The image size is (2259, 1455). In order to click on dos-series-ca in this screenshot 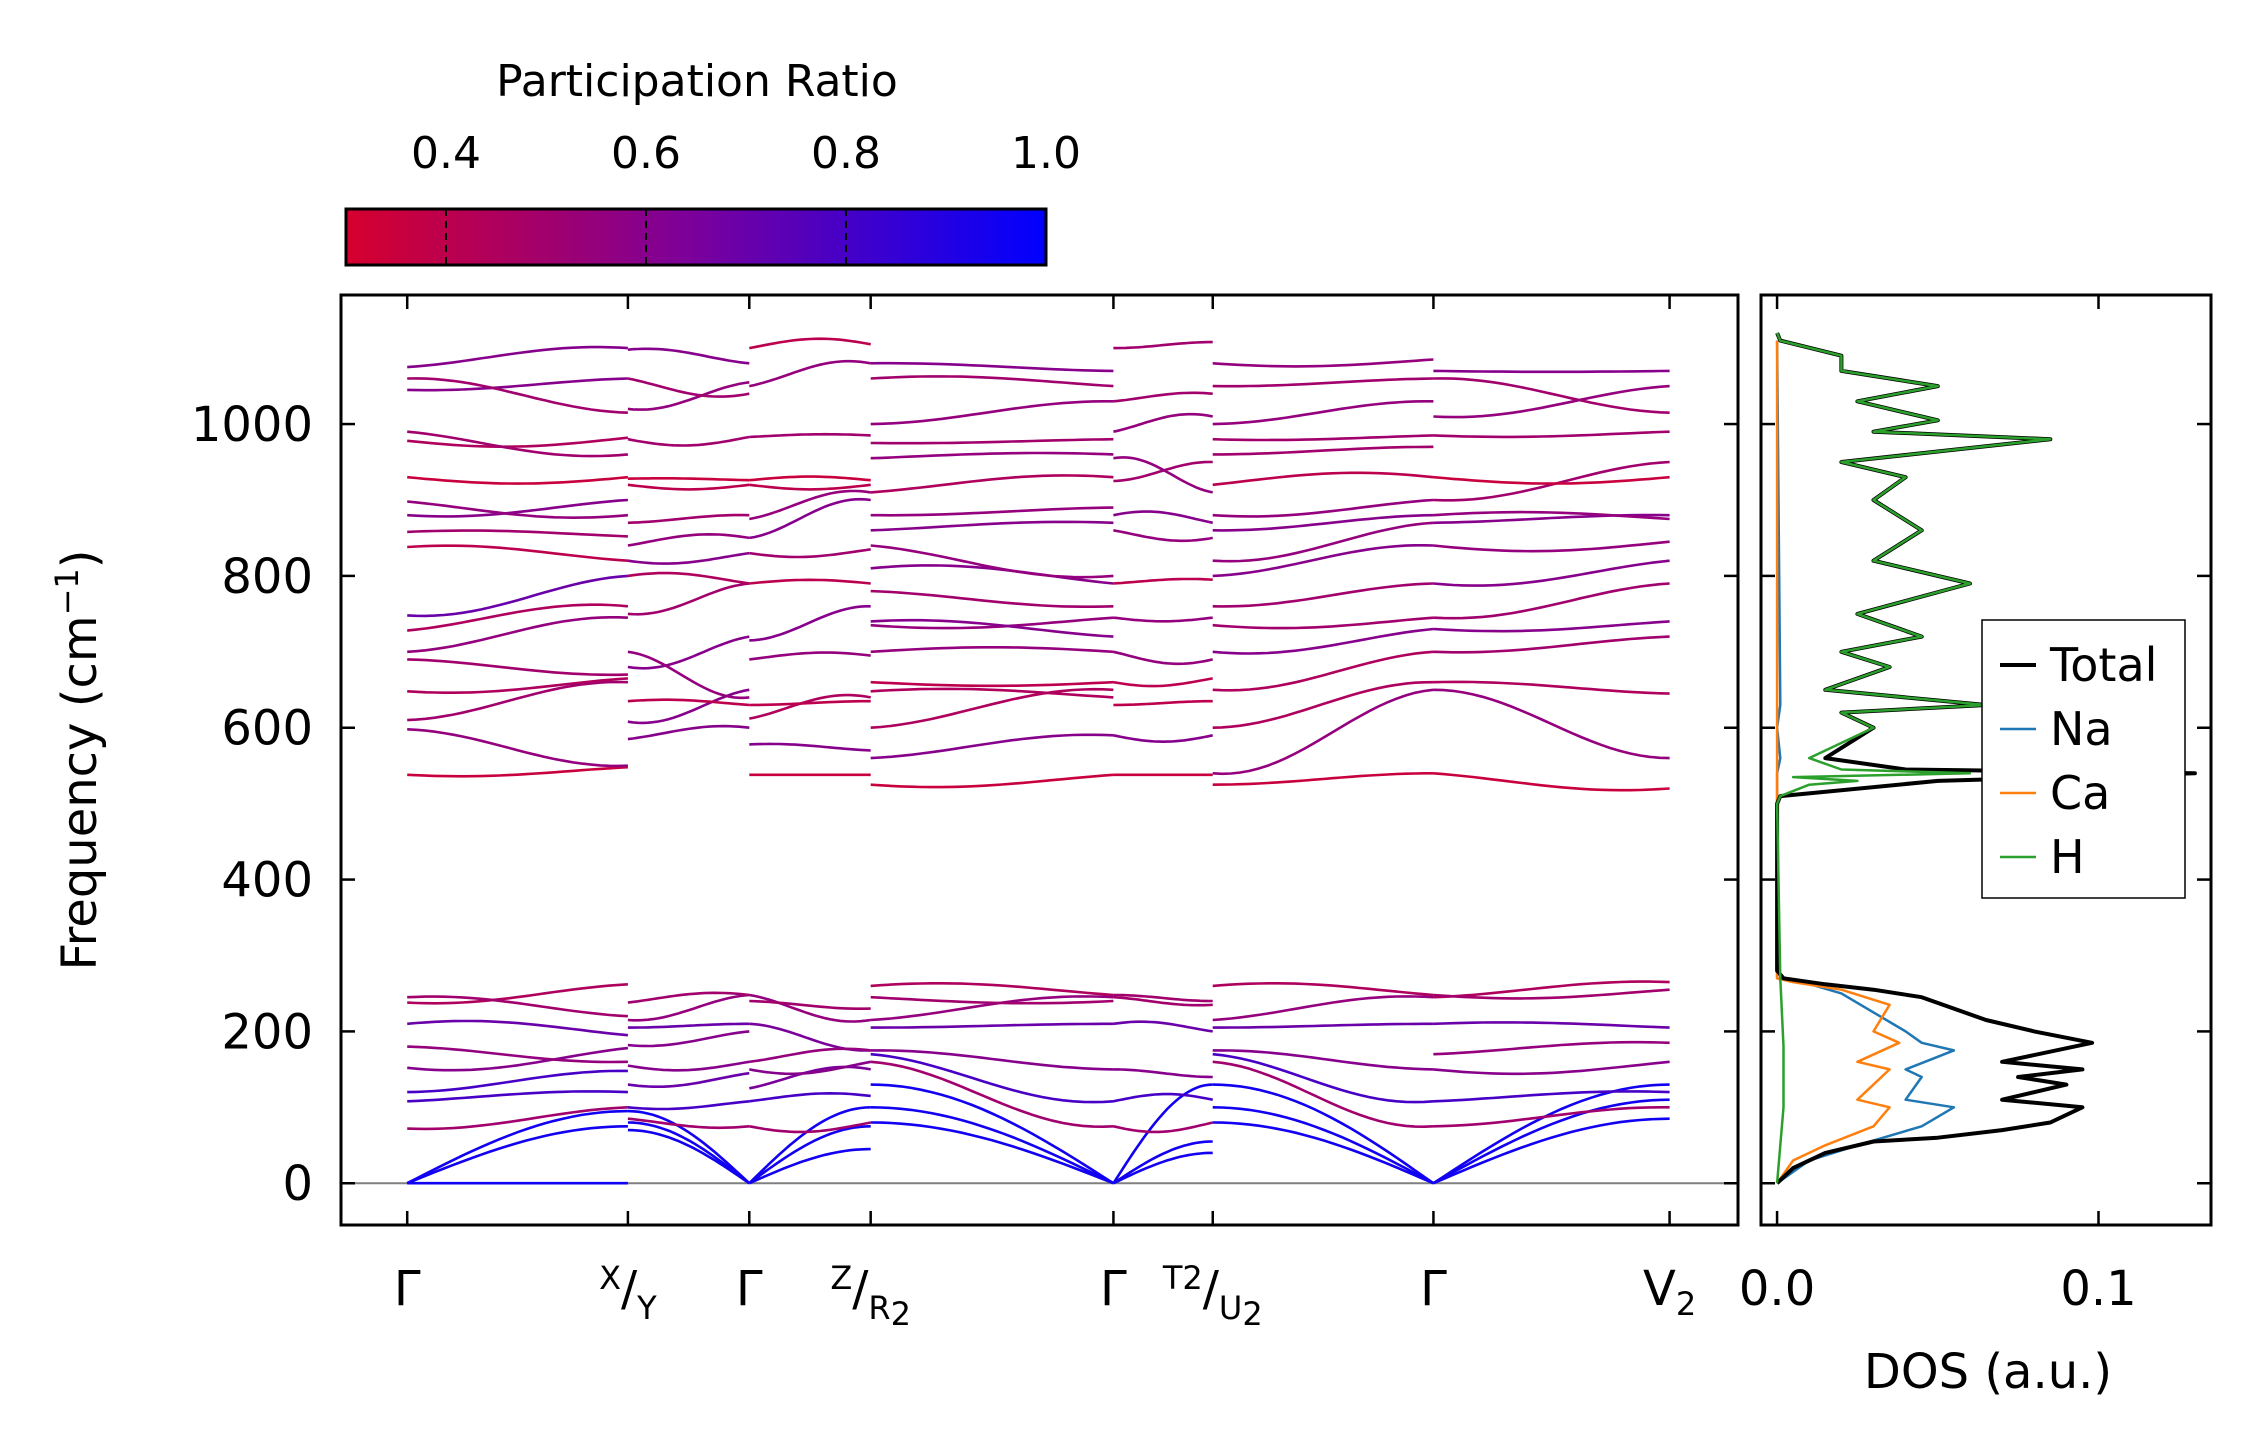, I will do `click(1838, 762)`.